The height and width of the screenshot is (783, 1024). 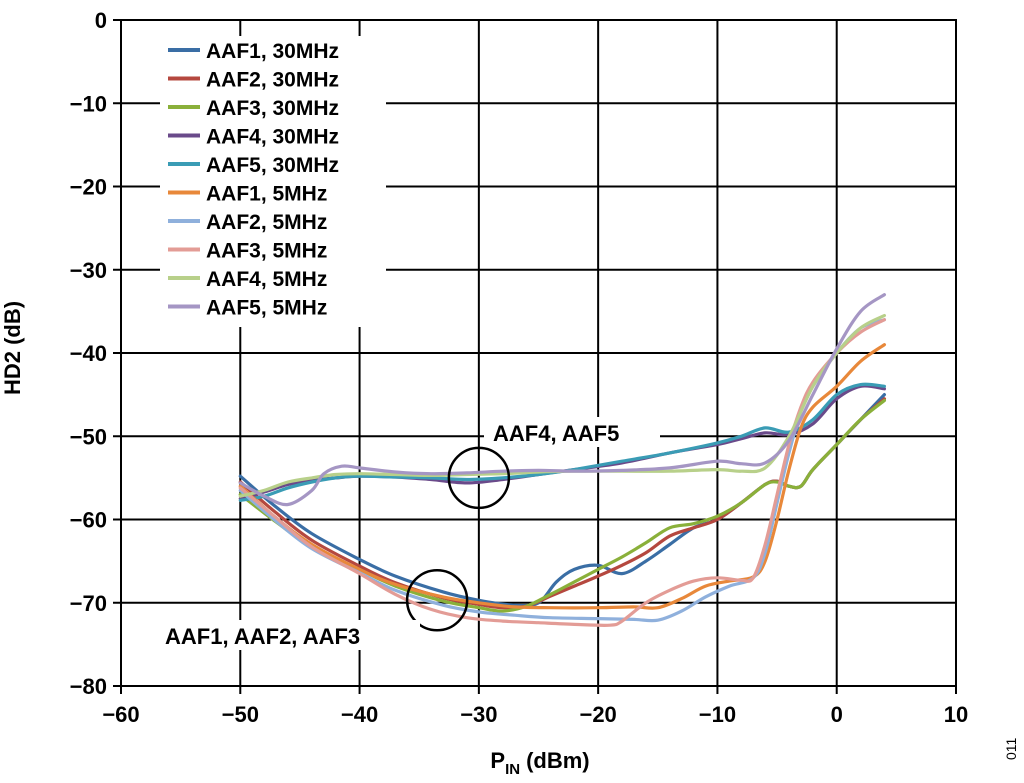 I want to click on x-axis-label-unit: (dBm), so click(x=558, y=760).